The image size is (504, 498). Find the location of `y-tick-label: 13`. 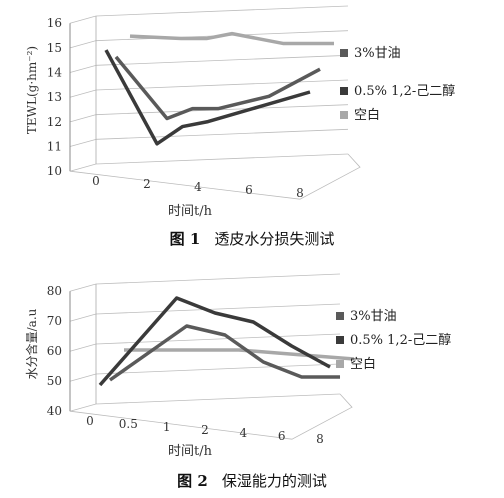

y-tick-label: 13 is located at coordinates (54, 97).